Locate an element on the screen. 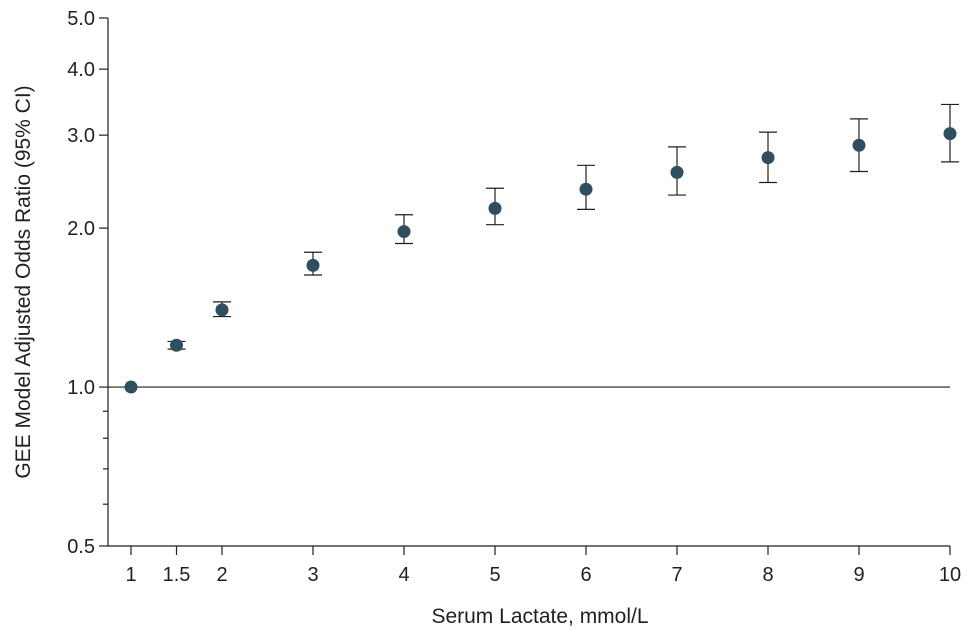 The width and height of the screenshot is (971, 632). y-tick-label: 0.5 is located at coordinates (81, 547).